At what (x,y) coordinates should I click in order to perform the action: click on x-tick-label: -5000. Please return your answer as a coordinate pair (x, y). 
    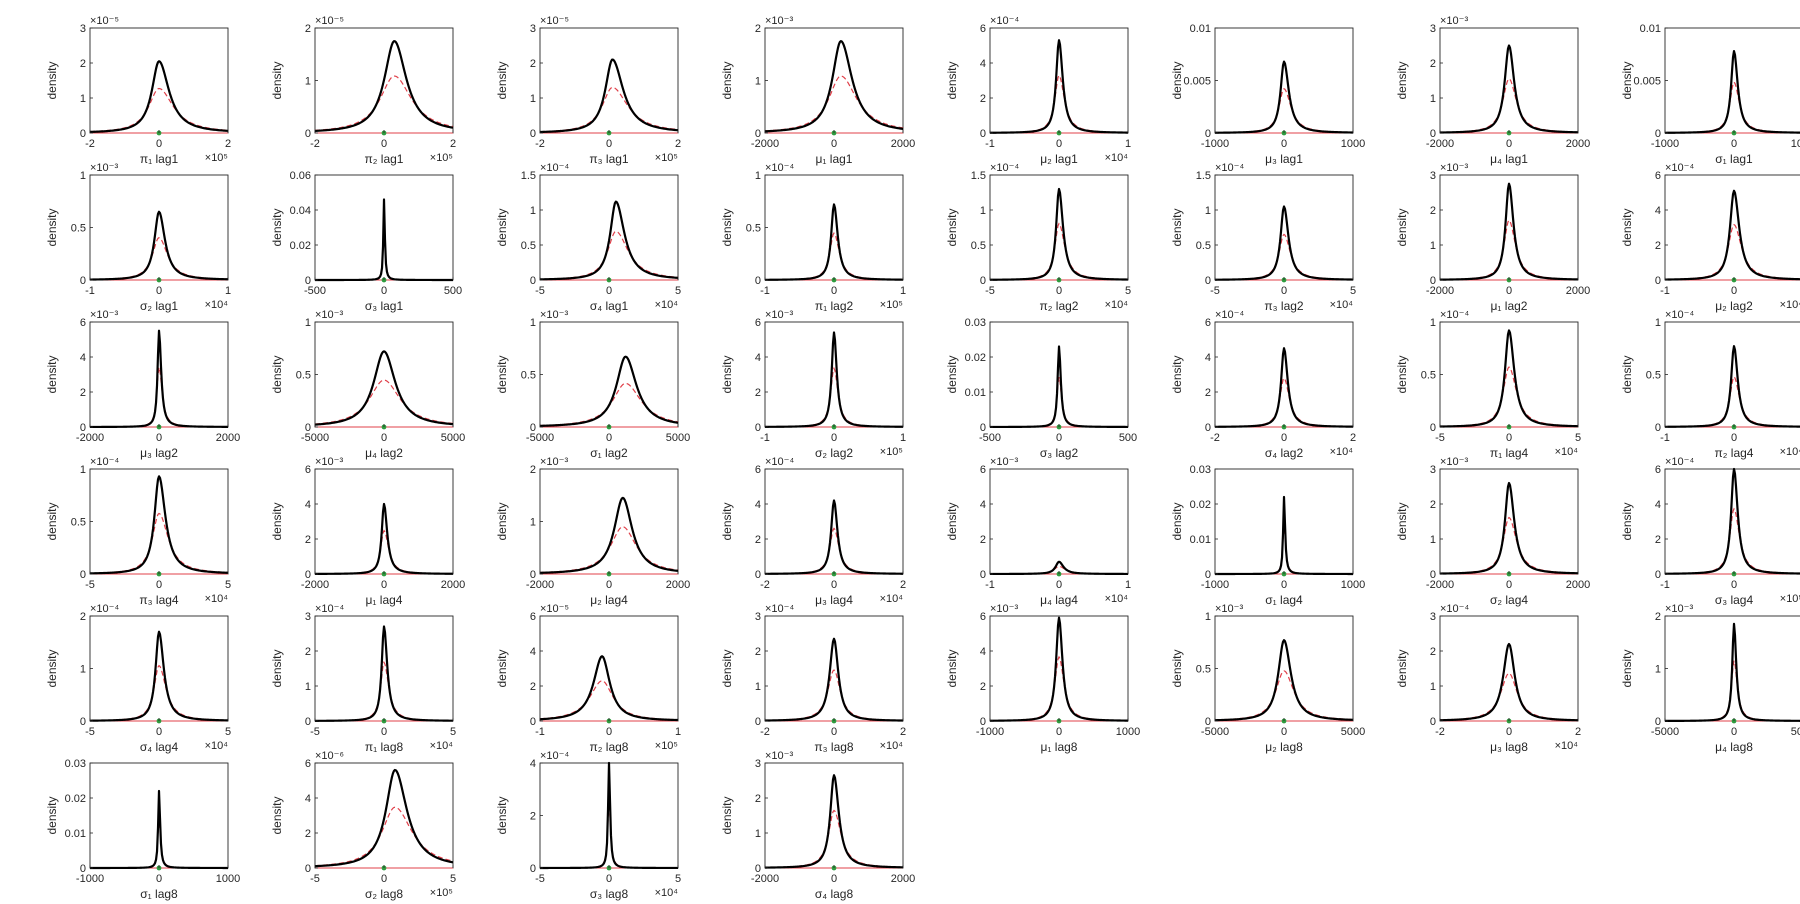
    Looking at the image, I should click on (315, 438).